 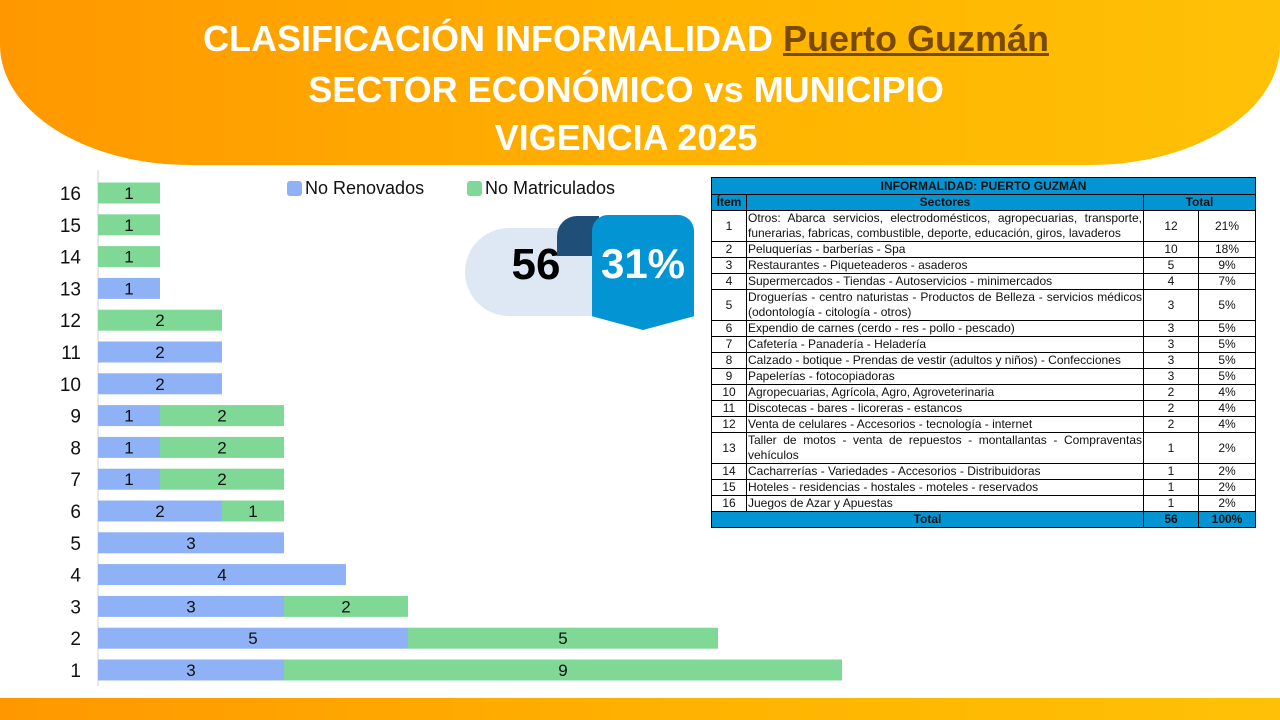 What do you see at coordinates (729, 487) in the screenshot?
I see `row-item: 15` at bounding box center [729, 487].